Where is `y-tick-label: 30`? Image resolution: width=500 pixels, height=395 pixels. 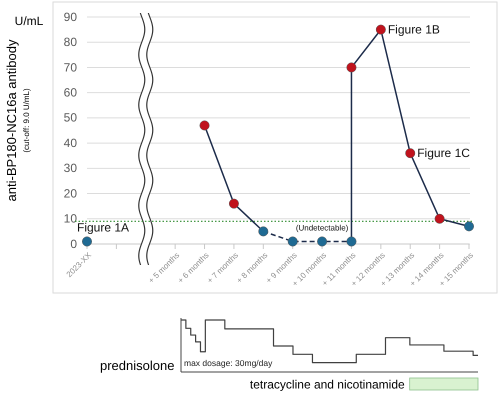 y-tick-label: 30 is located at coordinates (71, 168).